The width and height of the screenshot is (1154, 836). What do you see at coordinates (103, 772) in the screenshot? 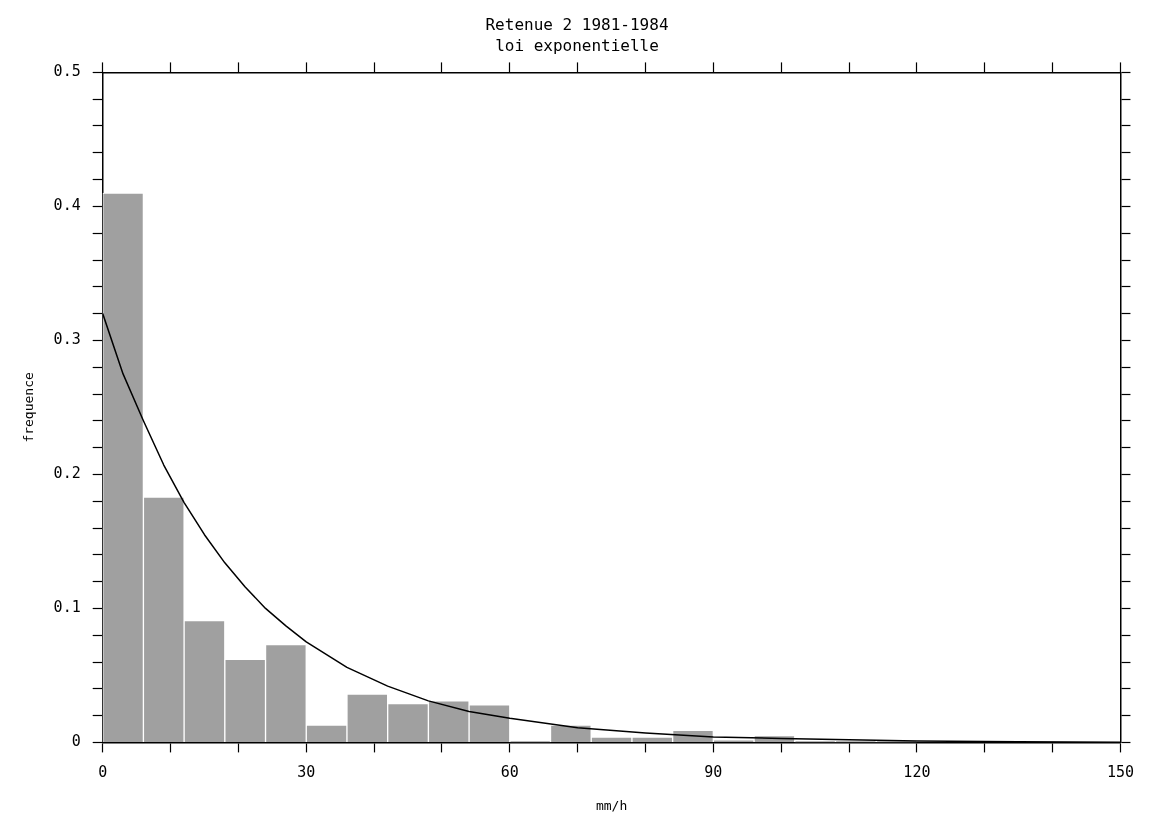
I see `x-tick-label: 0` at bounding box center [103, 772].